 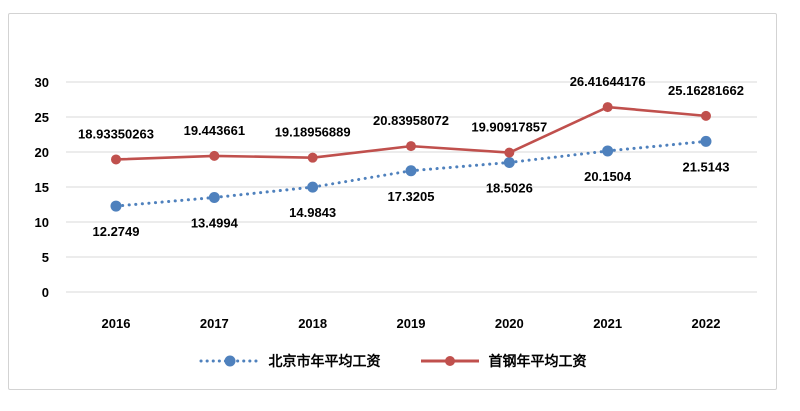 What do you see at coordinates (410, 196) in the screenshot?
I see `data-label: 17.3205` at bounding box center [410, 196].